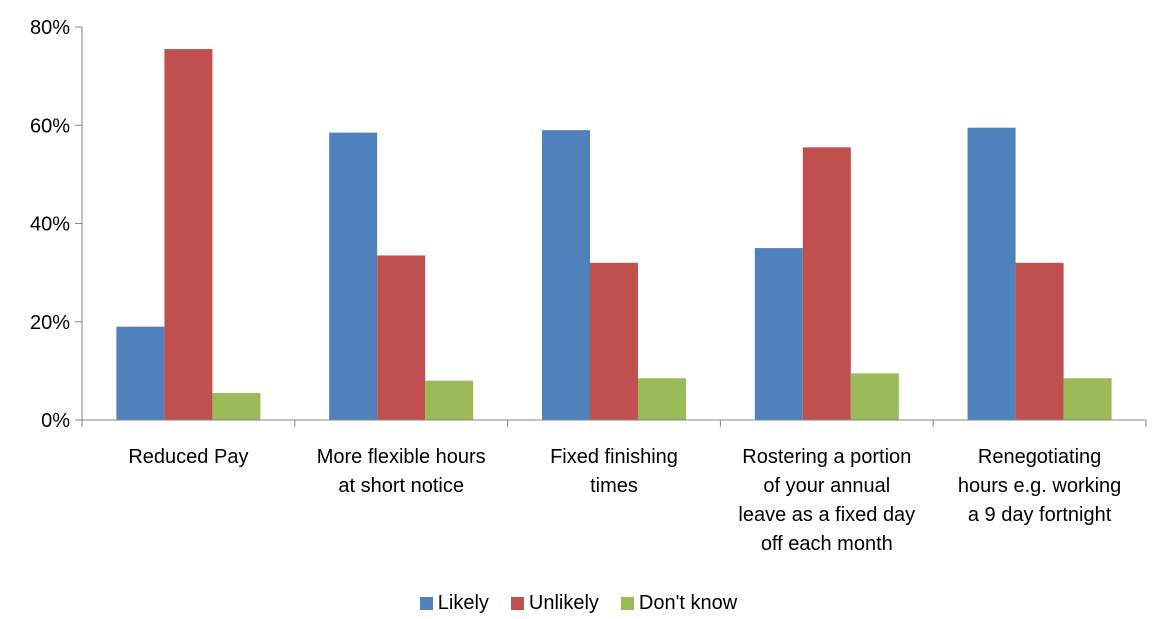 Image resolution: width=1157 pixels, height=619 pixels. I want to click on x-category-label-line: Reduced Pay, so click(188, 457).